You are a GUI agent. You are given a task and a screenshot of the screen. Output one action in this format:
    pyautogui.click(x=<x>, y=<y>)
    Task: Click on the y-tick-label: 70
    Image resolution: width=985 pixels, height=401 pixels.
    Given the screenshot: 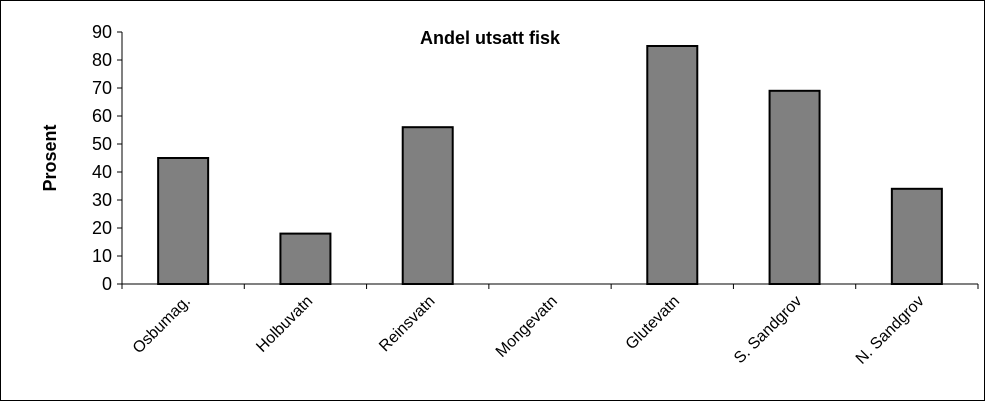 What is the action you would take?
    pyautogui.click(x=102, y=88)
    